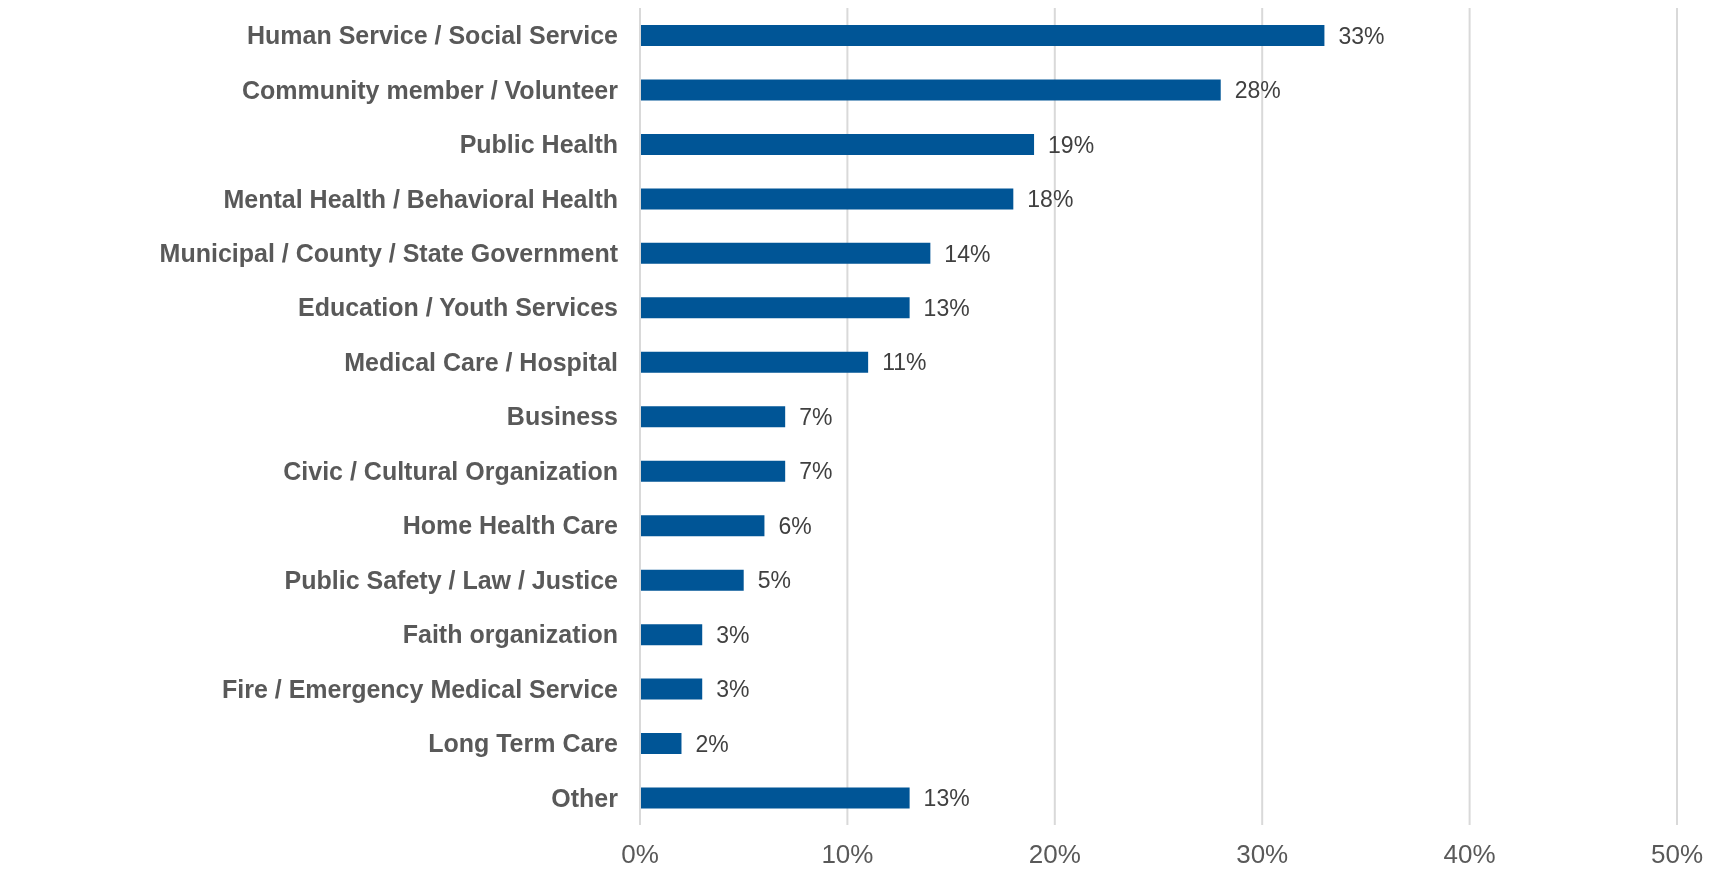  I want to click on x-tick-label: 30%, so click(1262, 854).